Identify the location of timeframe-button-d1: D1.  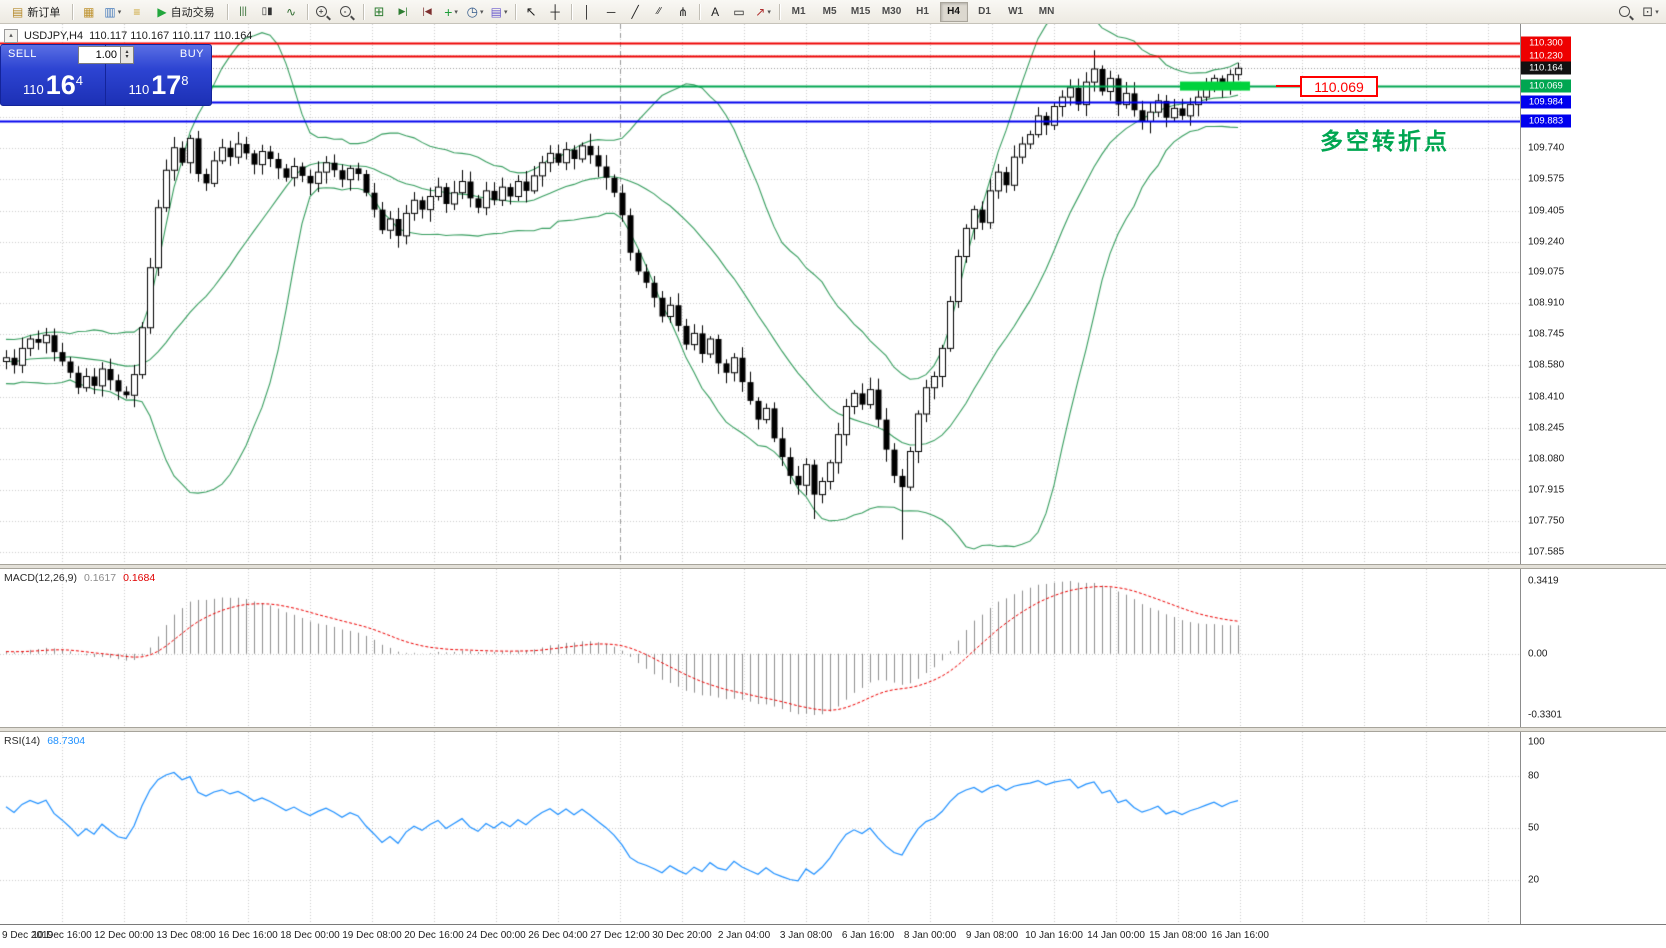
(984, 11).